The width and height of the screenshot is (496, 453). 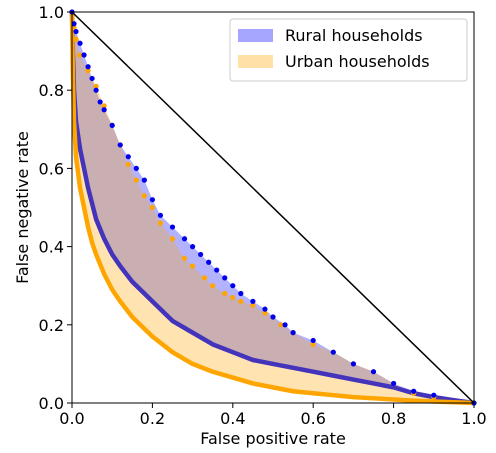 What do you see at coordinates (71, 418) in the screenshot?
I see `x-tick-label: 0.0` at bounding box center [71, 418].